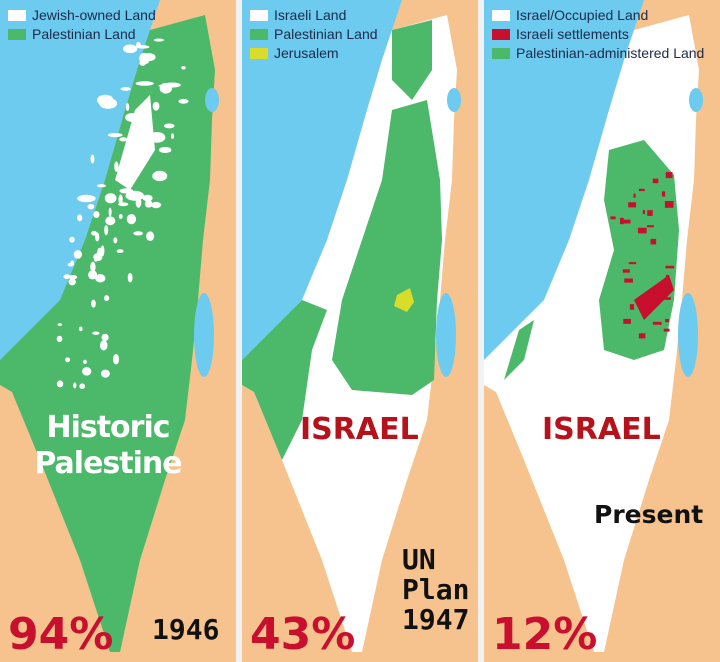 This screenshot has width=720, height=662. I want to click on year-label: Present, so click(649, 514).